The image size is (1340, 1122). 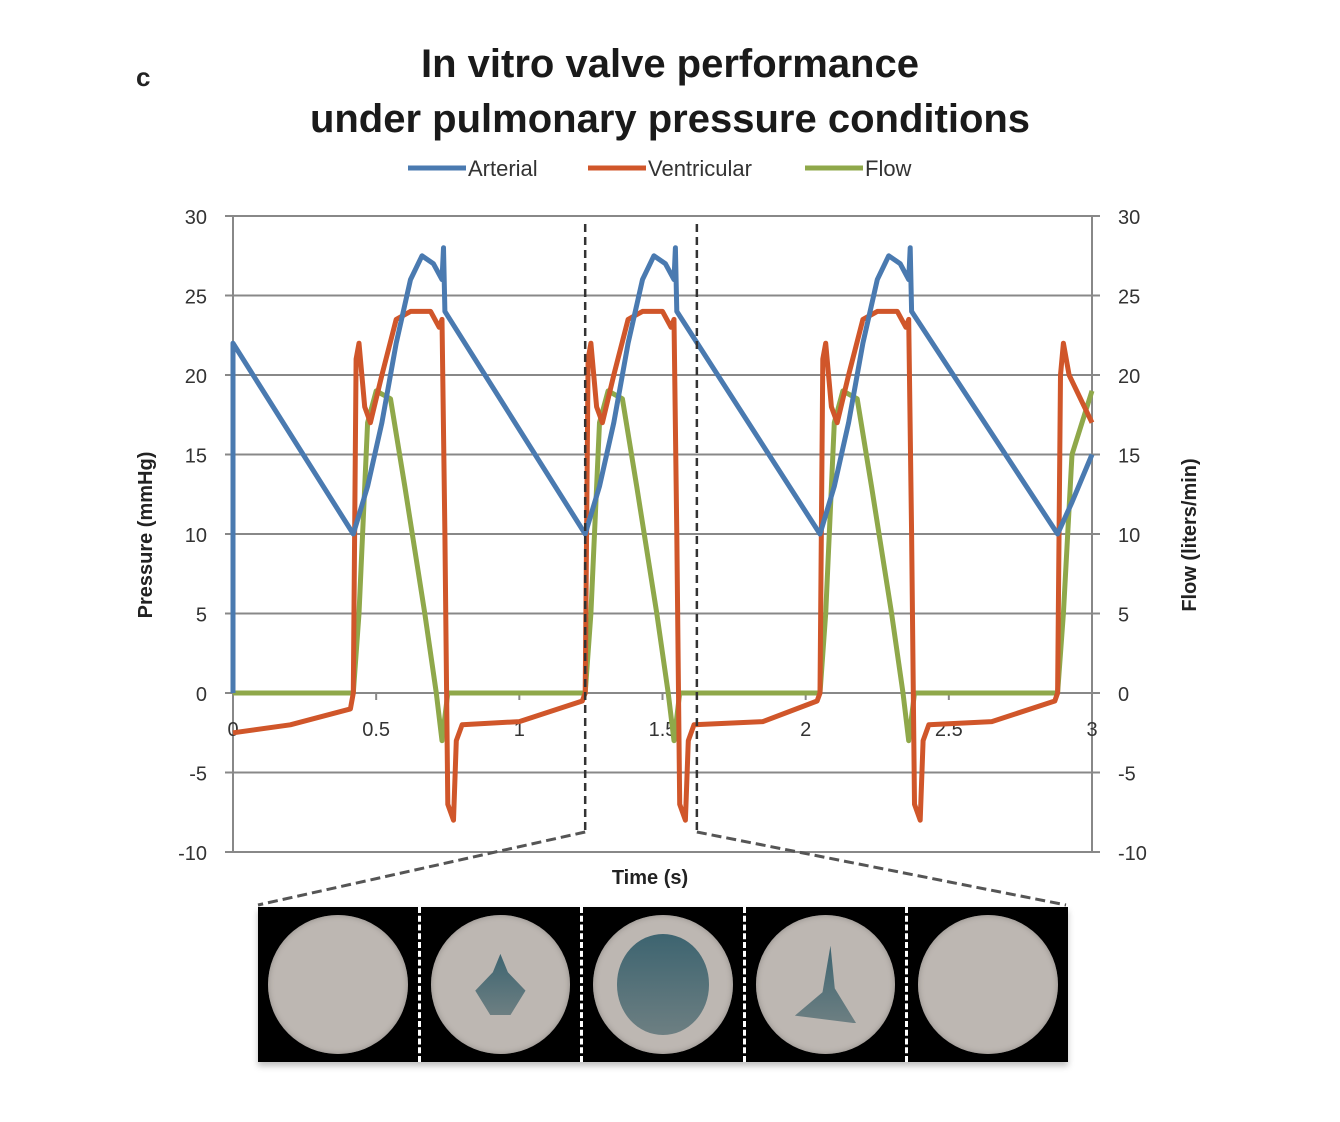 What do you see at coordinates (146, 535) in the screenshot?
I see `y-axis-label: Pressure (mmHg)` at bounding box center [146, 535].